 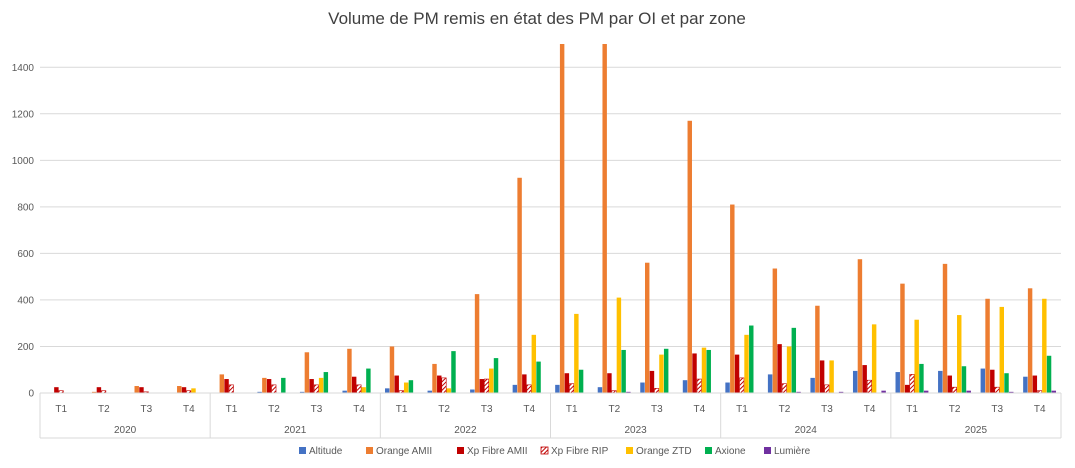 What do you see at coordinates (976, 430) in the screenshot?
I see `year-label: 2025` at bounding box center [976, 430].